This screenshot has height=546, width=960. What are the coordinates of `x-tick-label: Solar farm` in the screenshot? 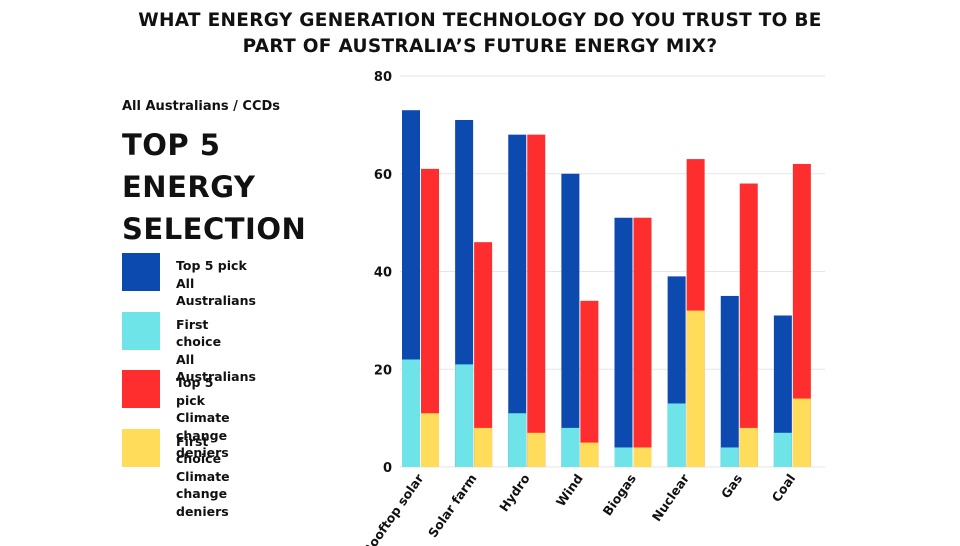 It's located at (452, 505).